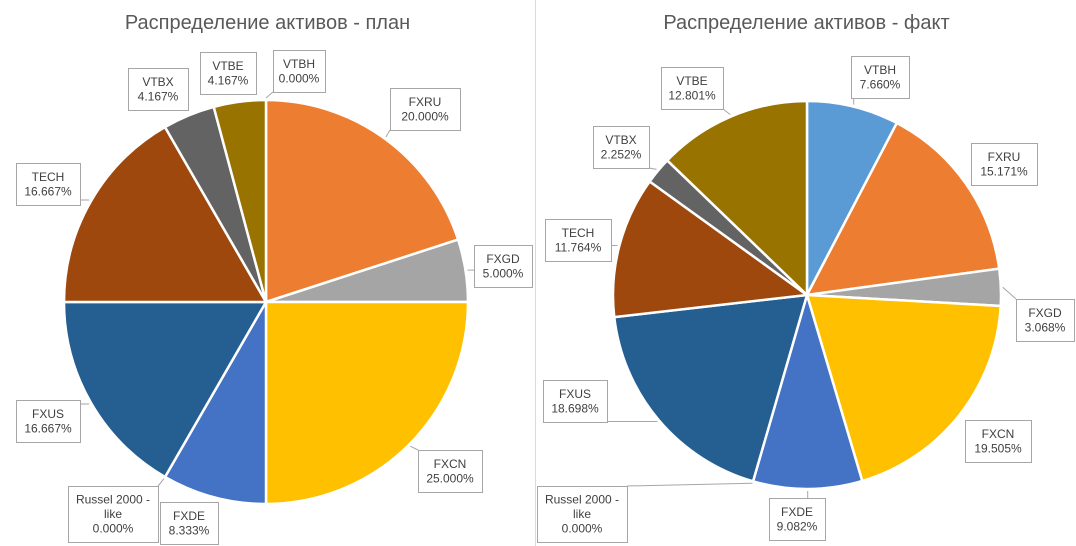  Describe the element at coordinates (450, 478) in the screenshot. I see `svg-text: 25.000%` at that location.